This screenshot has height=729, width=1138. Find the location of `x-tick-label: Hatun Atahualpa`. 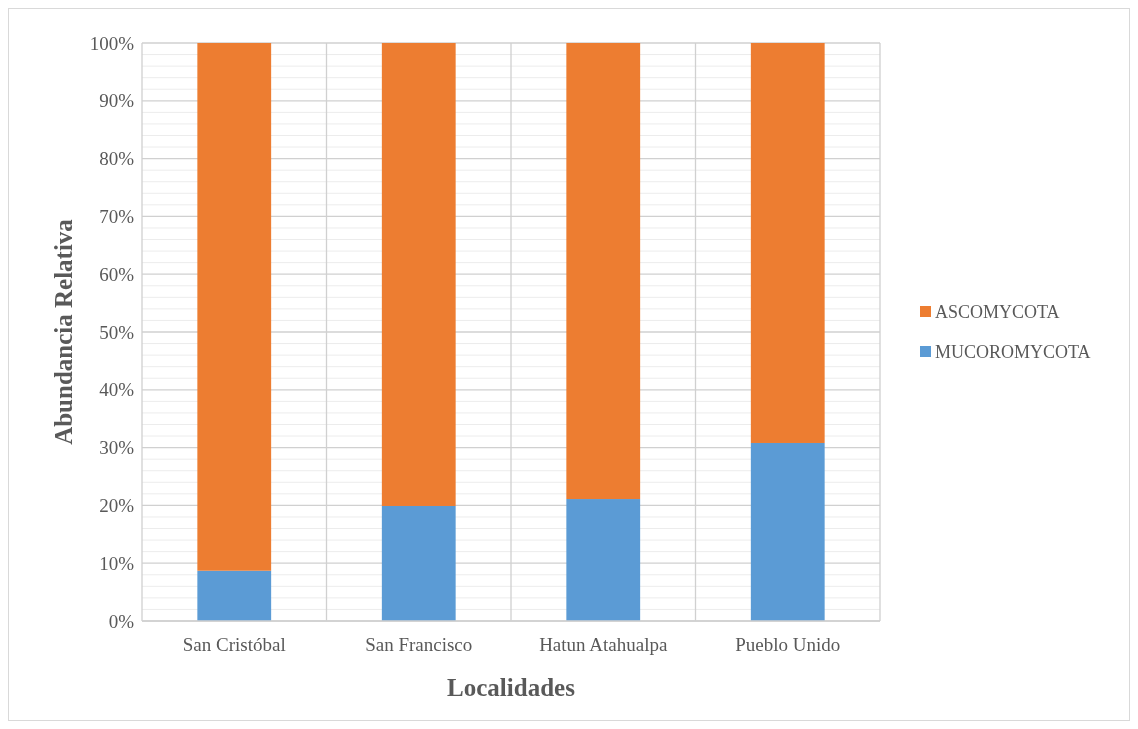

x-tick-label: Hatun Atahualpa is located at coordinates (603, 644).